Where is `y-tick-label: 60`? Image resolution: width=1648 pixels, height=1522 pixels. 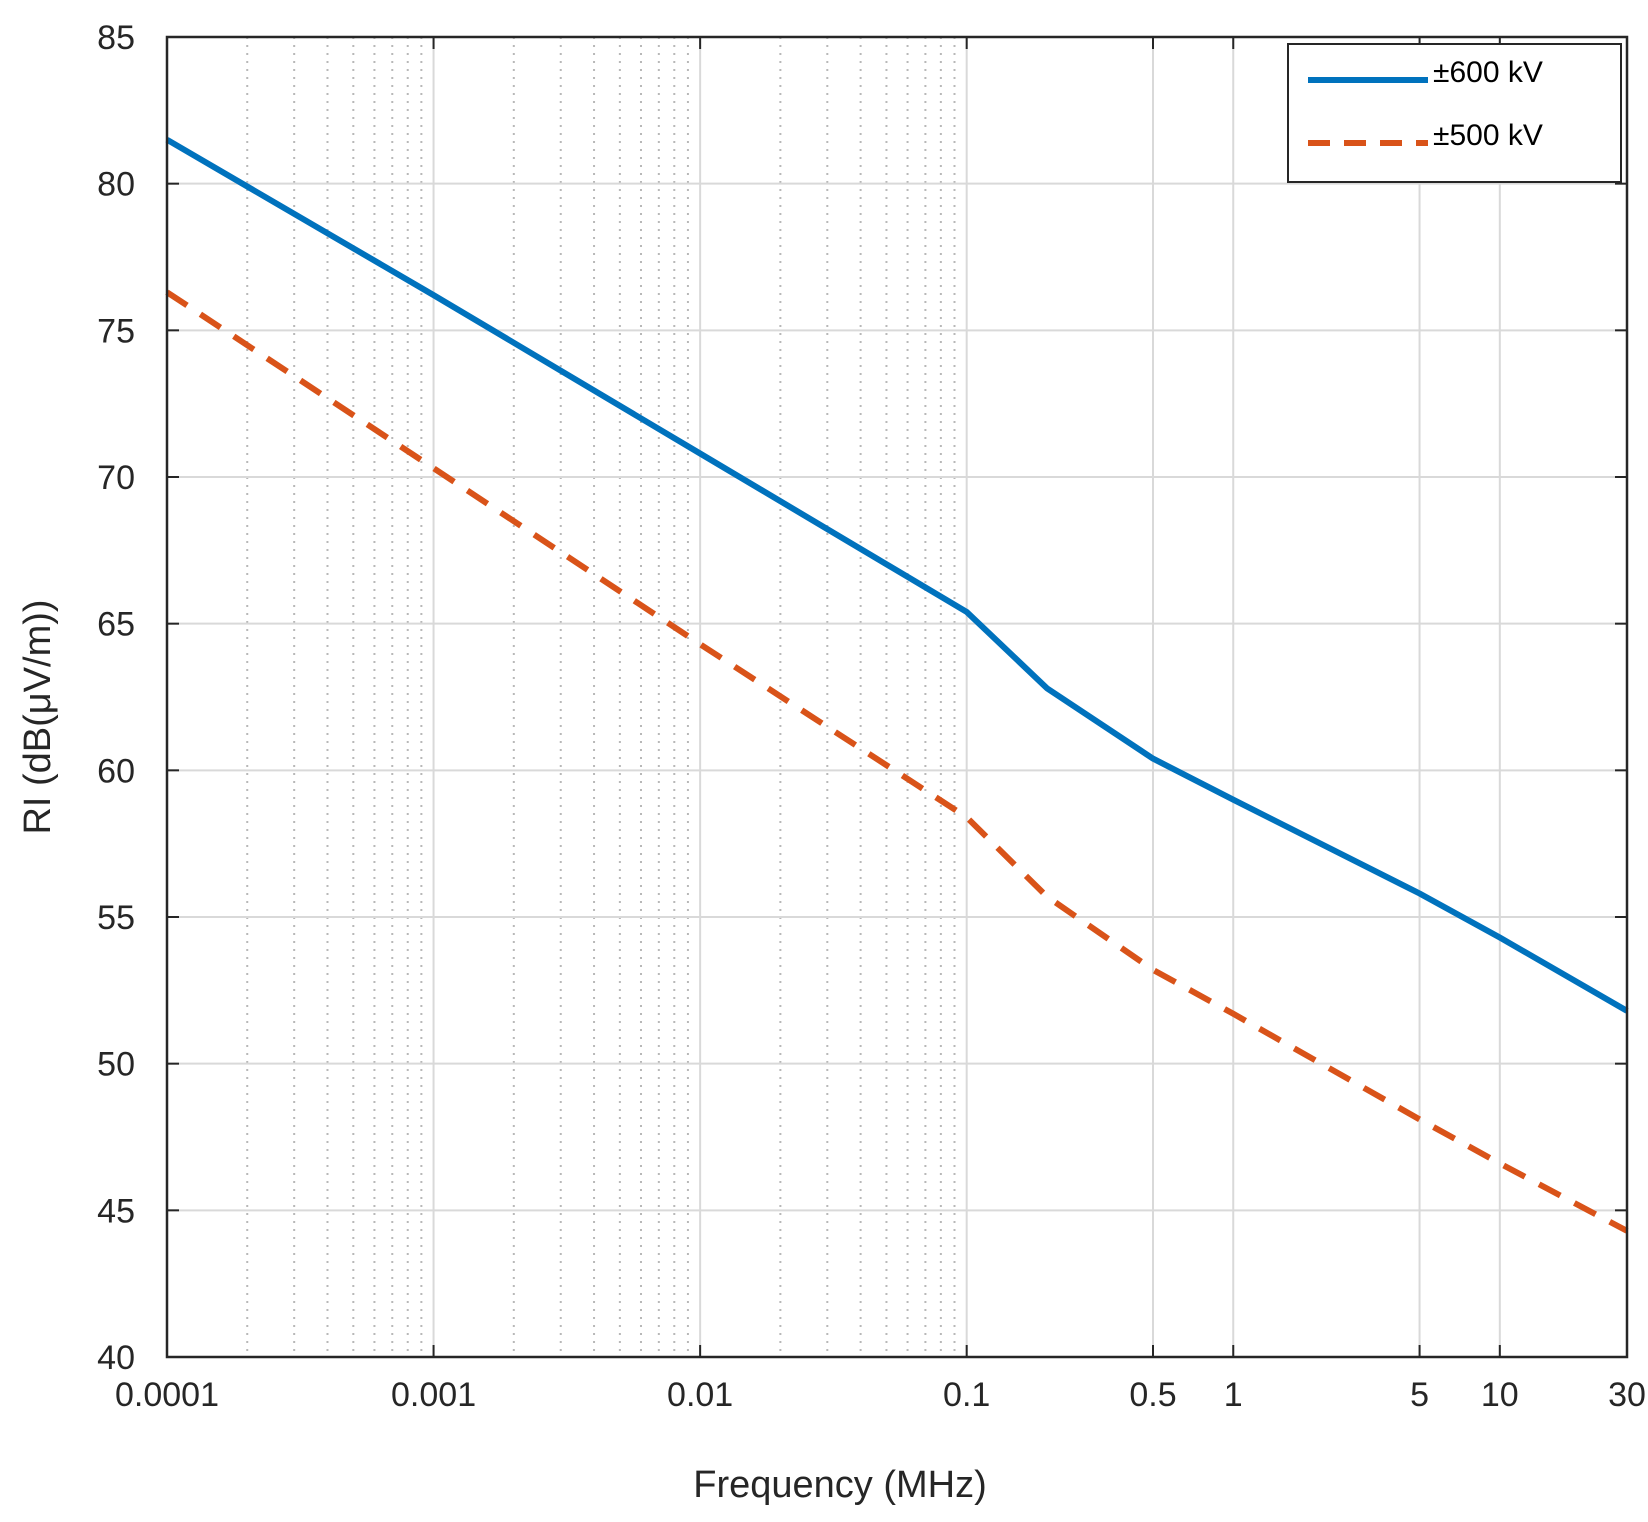
y-tick-label: 60 is located at coordinates (116, 771).